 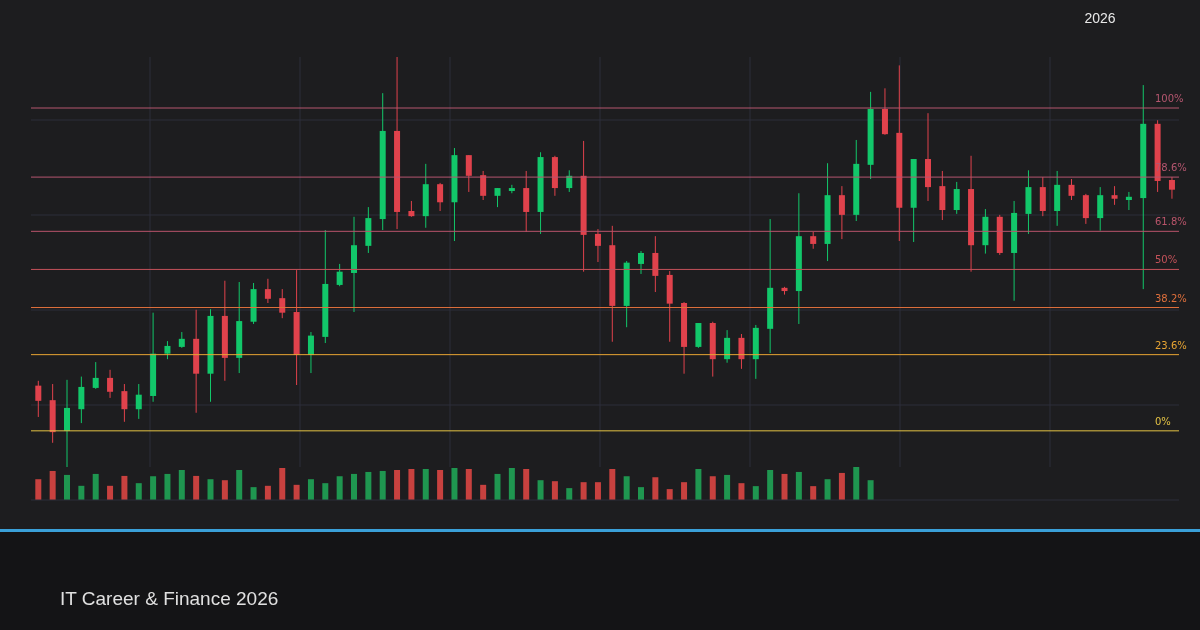 What do you see at coordinates (1169, 99) in the screenshot?
I see `ref-line-label: 100%` at bounding box center [1169, 99].